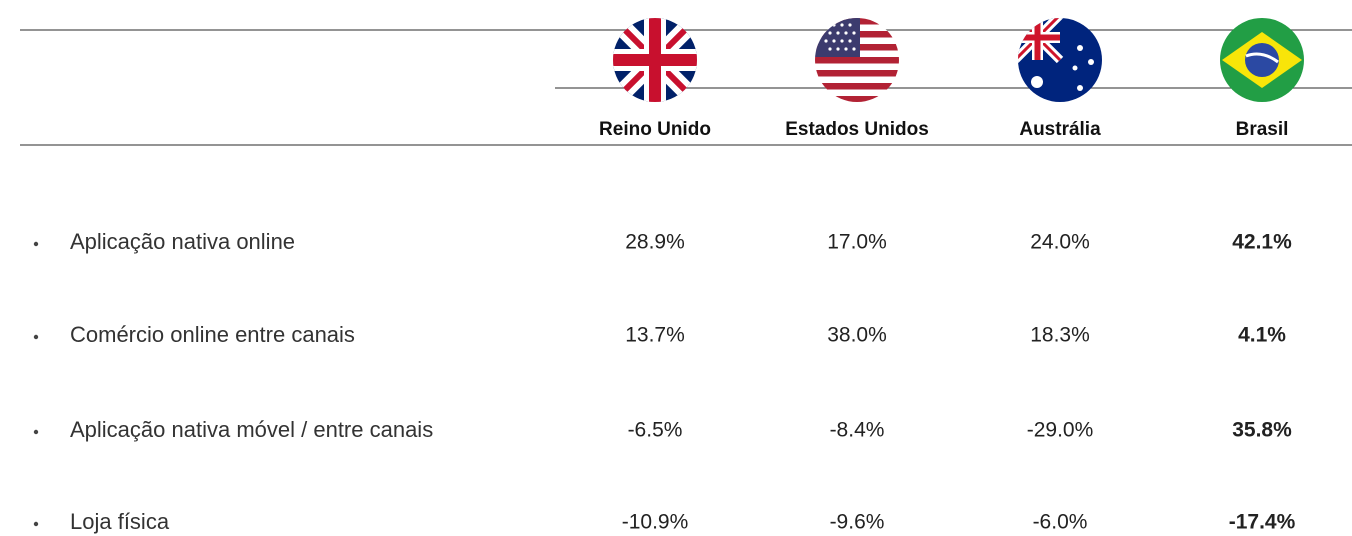 This screenshot has height=536, width=1352. What do you see at coordinates (1262, 129) in the screenshot?
I see `column-header: Brasil` at bounding box center [1262, 129].